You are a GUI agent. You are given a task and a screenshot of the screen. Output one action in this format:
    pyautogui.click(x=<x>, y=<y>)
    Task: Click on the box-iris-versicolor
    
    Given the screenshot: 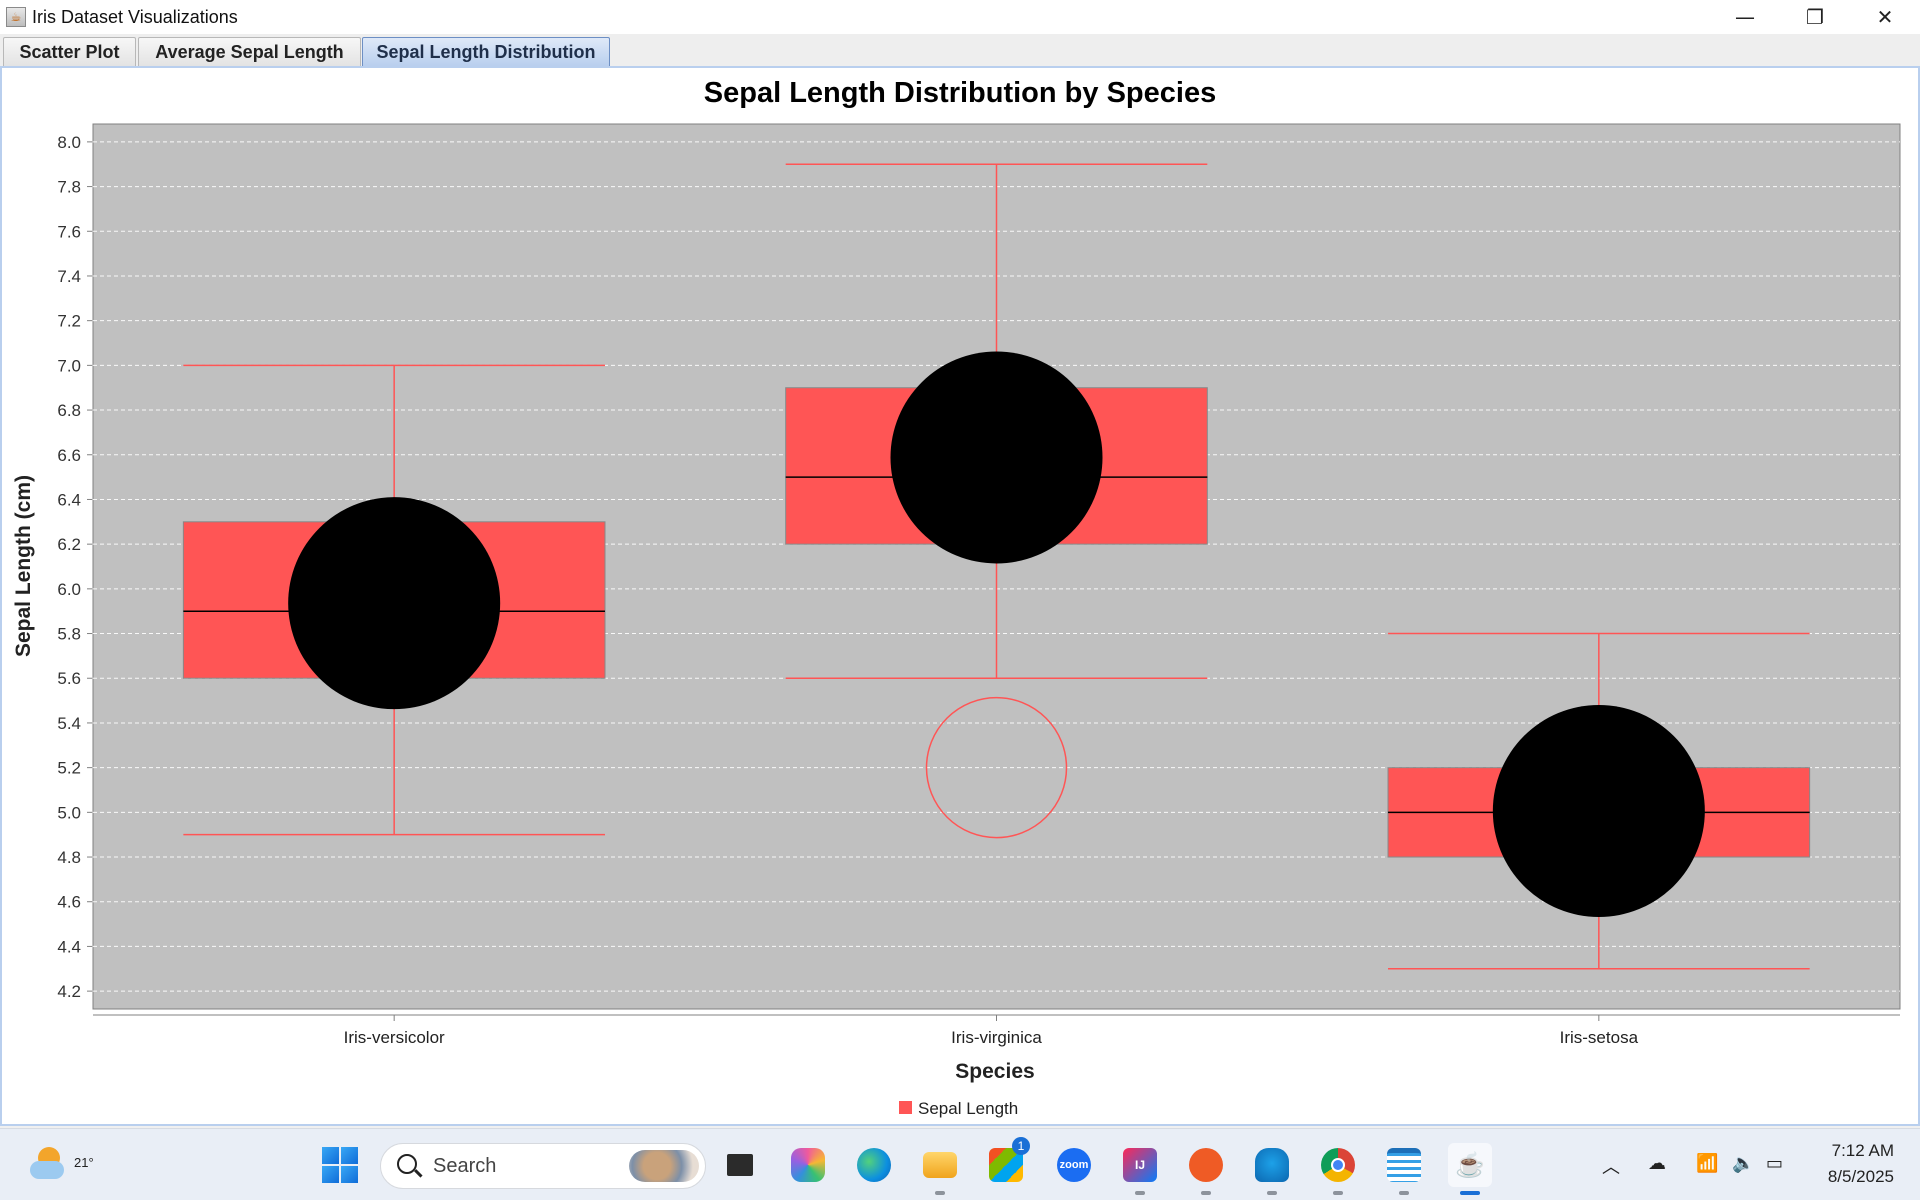 What is the action you would take?
    pyautogui.click(x=394, y=600)
    